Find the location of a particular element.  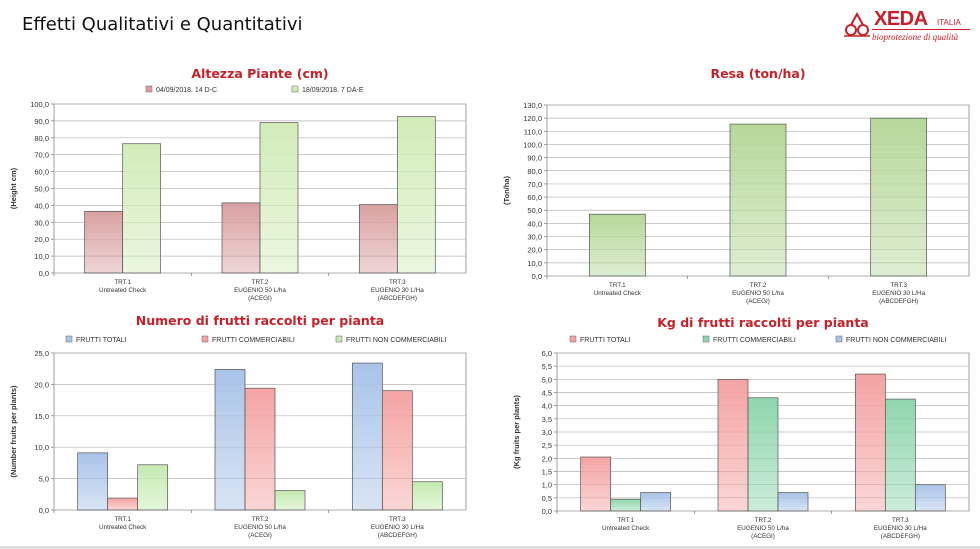

y-tick-label: 120,0 is located at coordinates (532, 118).